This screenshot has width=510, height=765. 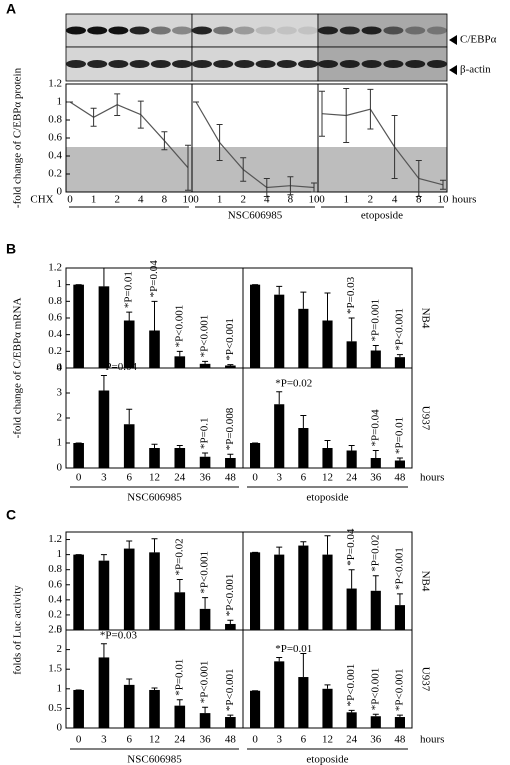 I want to click on annotation: *P=0.03, so click(x=351, y=295).